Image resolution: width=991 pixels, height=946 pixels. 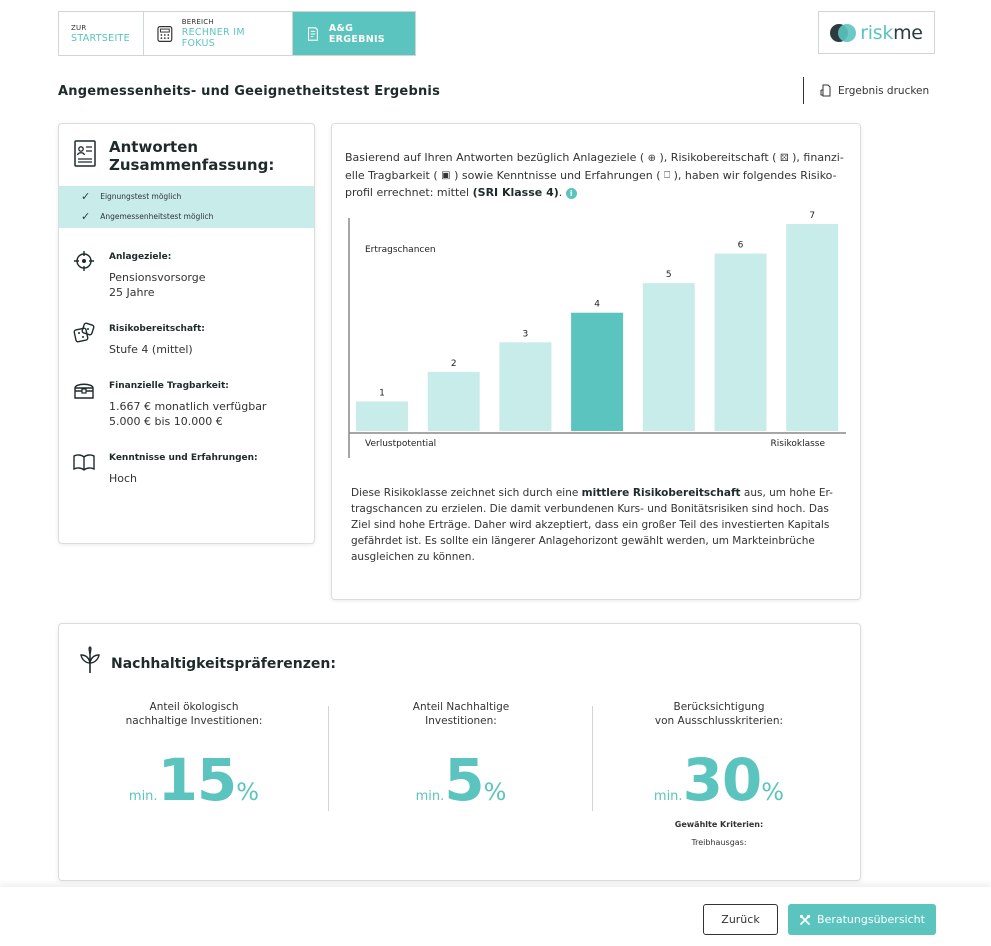 I want to click on print-icon, so click(x=825, y=90).